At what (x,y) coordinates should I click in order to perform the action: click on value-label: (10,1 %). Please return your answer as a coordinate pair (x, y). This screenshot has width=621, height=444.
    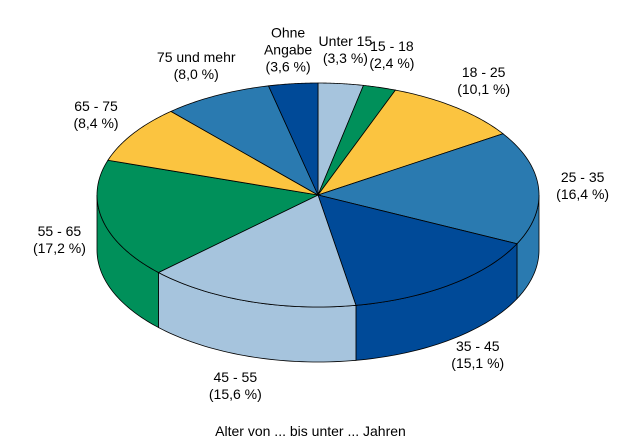
    Looking at the image, I should click on (484, 89).